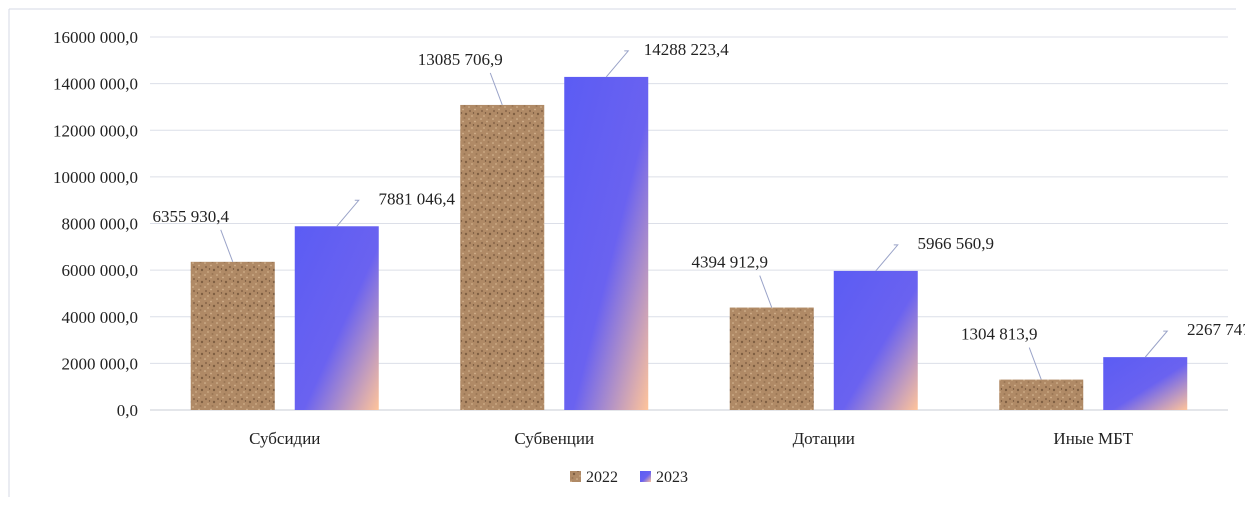 The width and height of the screenshot is (1245, 506). Describe the element at coordinates (999, 334) in the screenshot. I see `data-label-2022: 1304 813,9` at that location.